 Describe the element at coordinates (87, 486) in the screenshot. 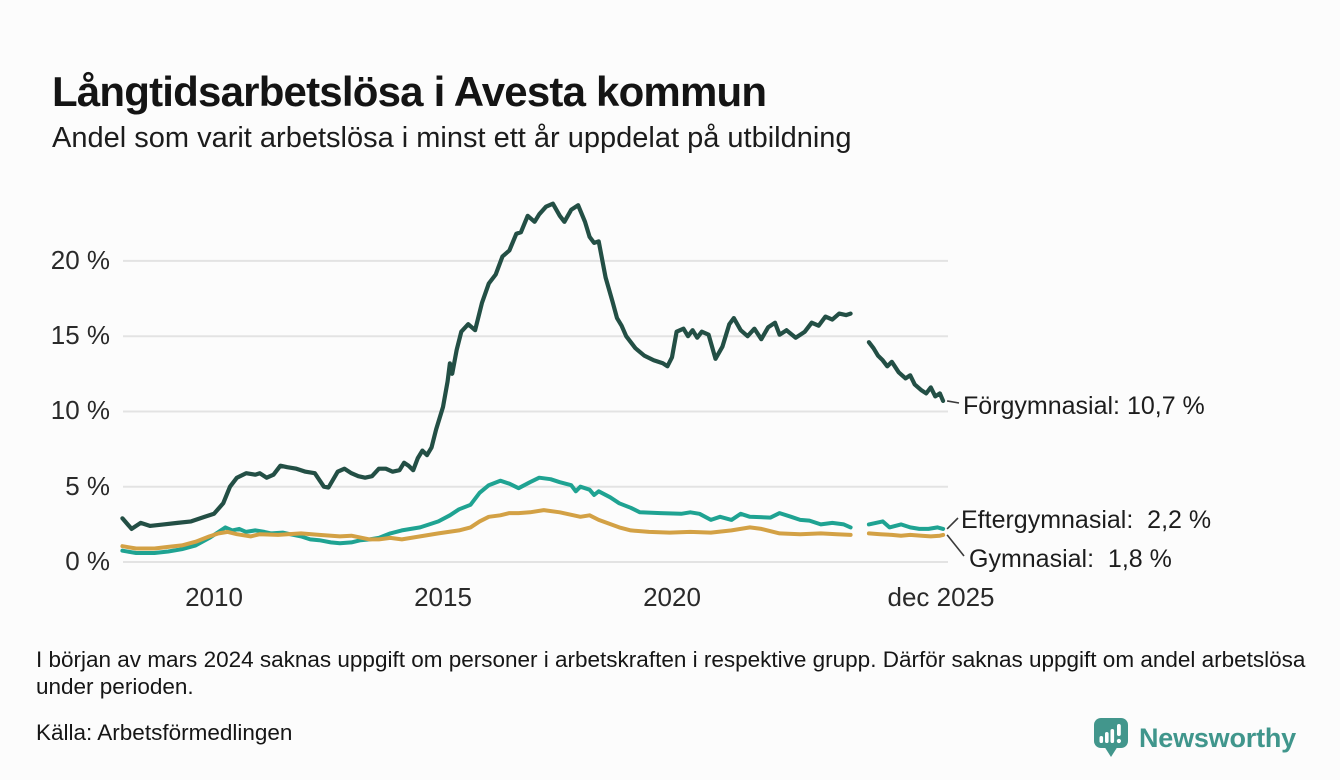

I see `y-axis-tick-5: 5 %` at that location.